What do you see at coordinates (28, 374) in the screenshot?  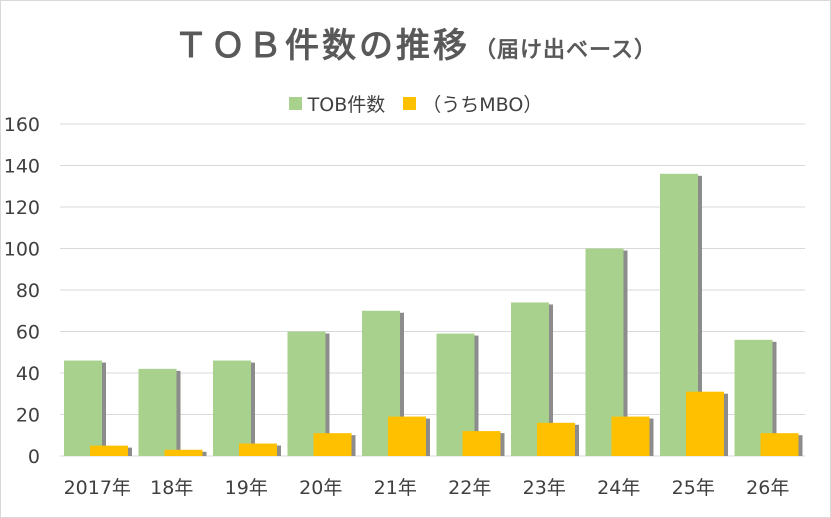 I see `y-tick-label: 40` at bounding box center [28, 374].